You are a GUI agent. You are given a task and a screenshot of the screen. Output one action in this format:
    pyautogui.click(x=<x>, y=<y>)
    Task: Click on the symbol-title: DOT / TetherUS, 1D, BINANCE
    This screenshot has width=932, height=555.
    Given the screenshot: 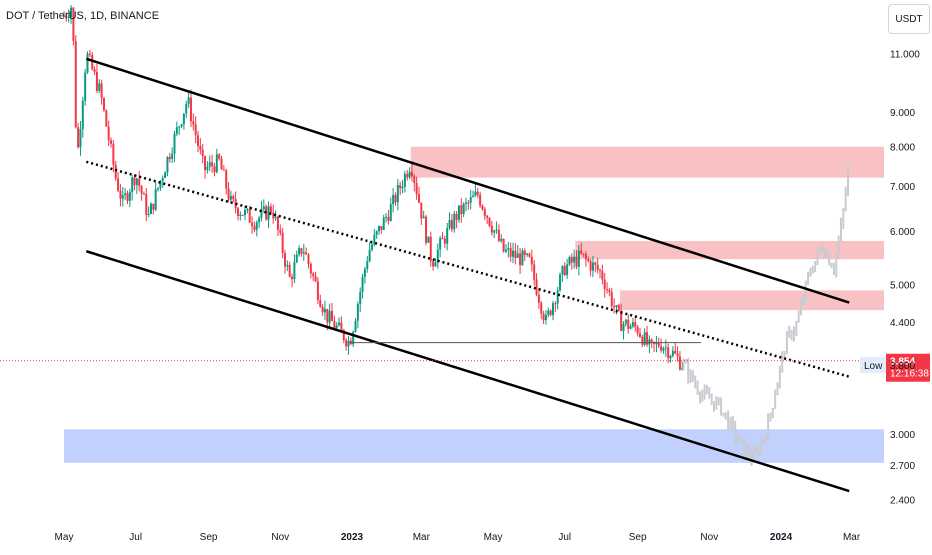 What is the action you would take?
    pyautogui.click(x=83, y=16)
    